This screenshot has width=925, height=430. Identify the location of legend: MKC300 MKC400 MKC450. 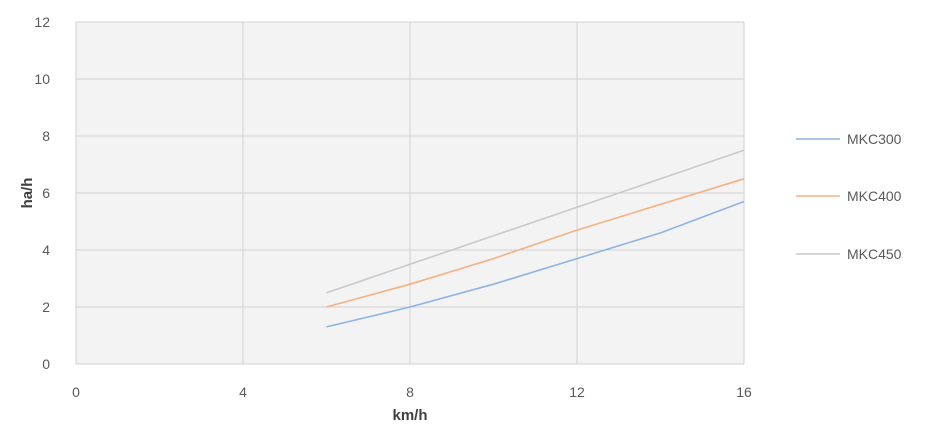
(849, 196).